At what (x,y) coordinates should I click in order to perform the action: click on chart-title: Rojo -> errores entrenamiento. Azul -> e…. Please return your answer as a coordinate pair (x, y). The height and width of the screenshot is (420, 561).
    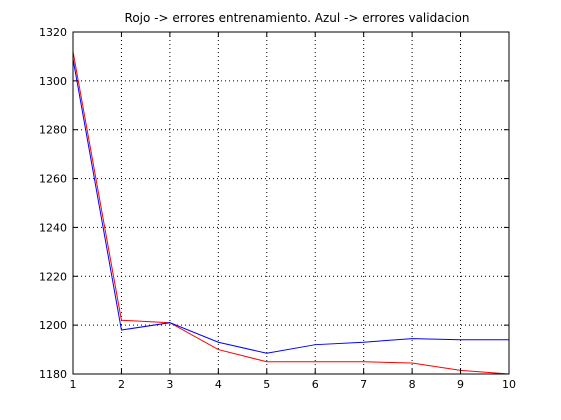
    Looking at the image, I should click on (297, 18).